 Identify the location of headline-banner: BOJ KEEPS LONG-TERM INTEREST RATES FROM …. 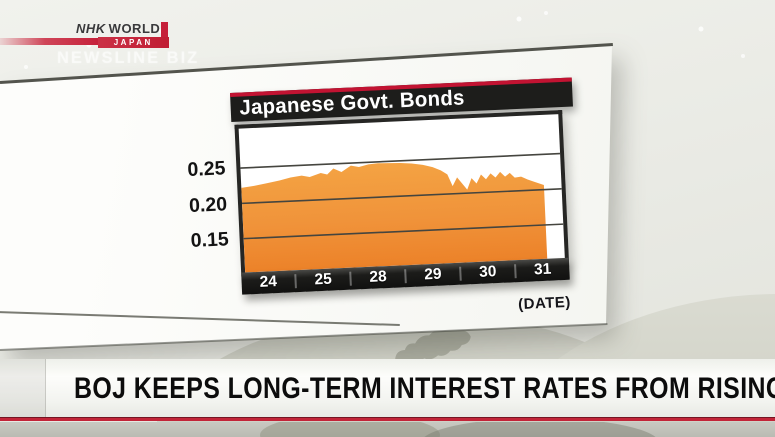
(387, 388).